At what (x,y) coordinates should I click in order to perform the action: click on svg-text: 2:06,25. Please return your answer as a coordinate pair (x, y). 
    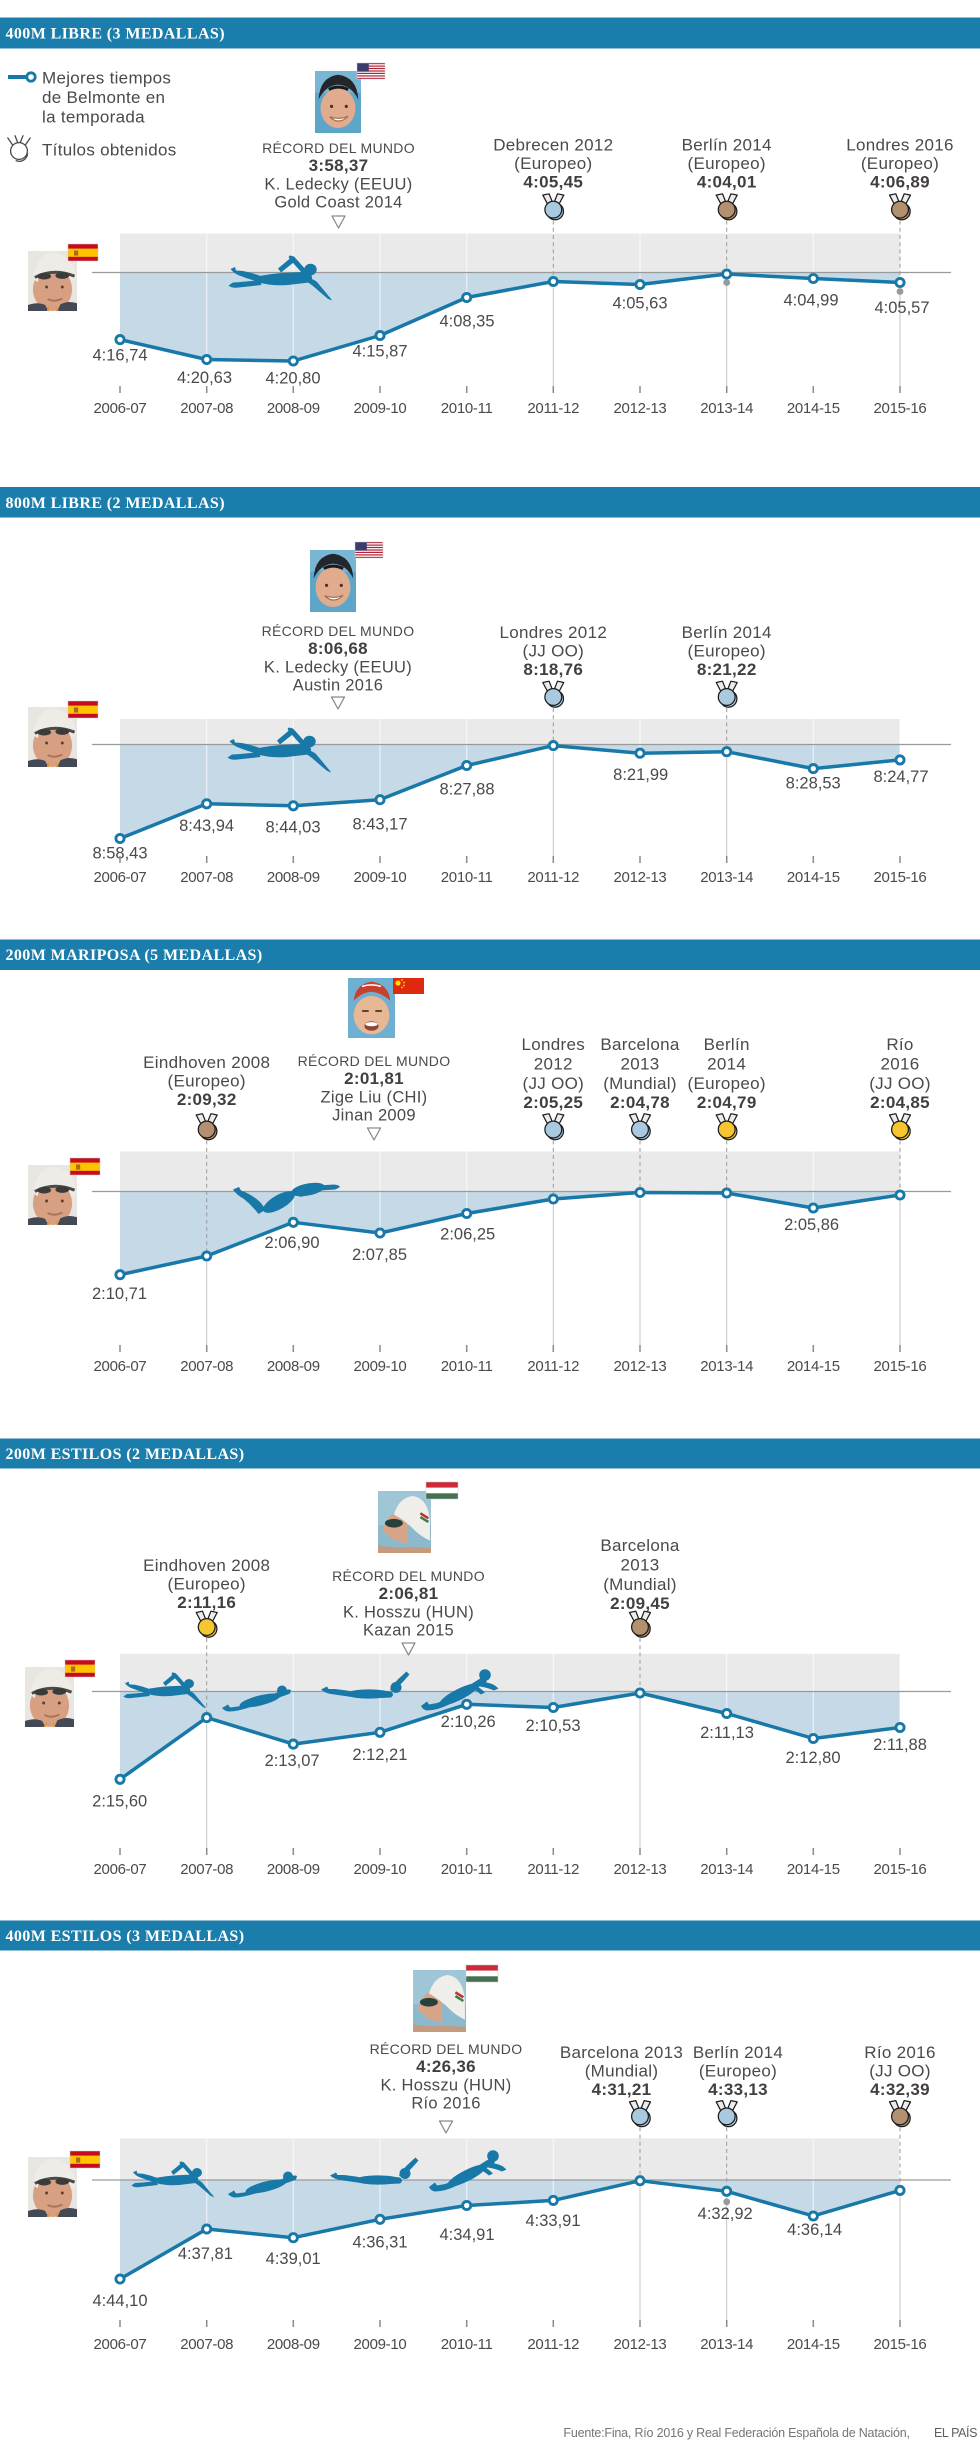
    Looking at the image, I should click on (467, 1235).